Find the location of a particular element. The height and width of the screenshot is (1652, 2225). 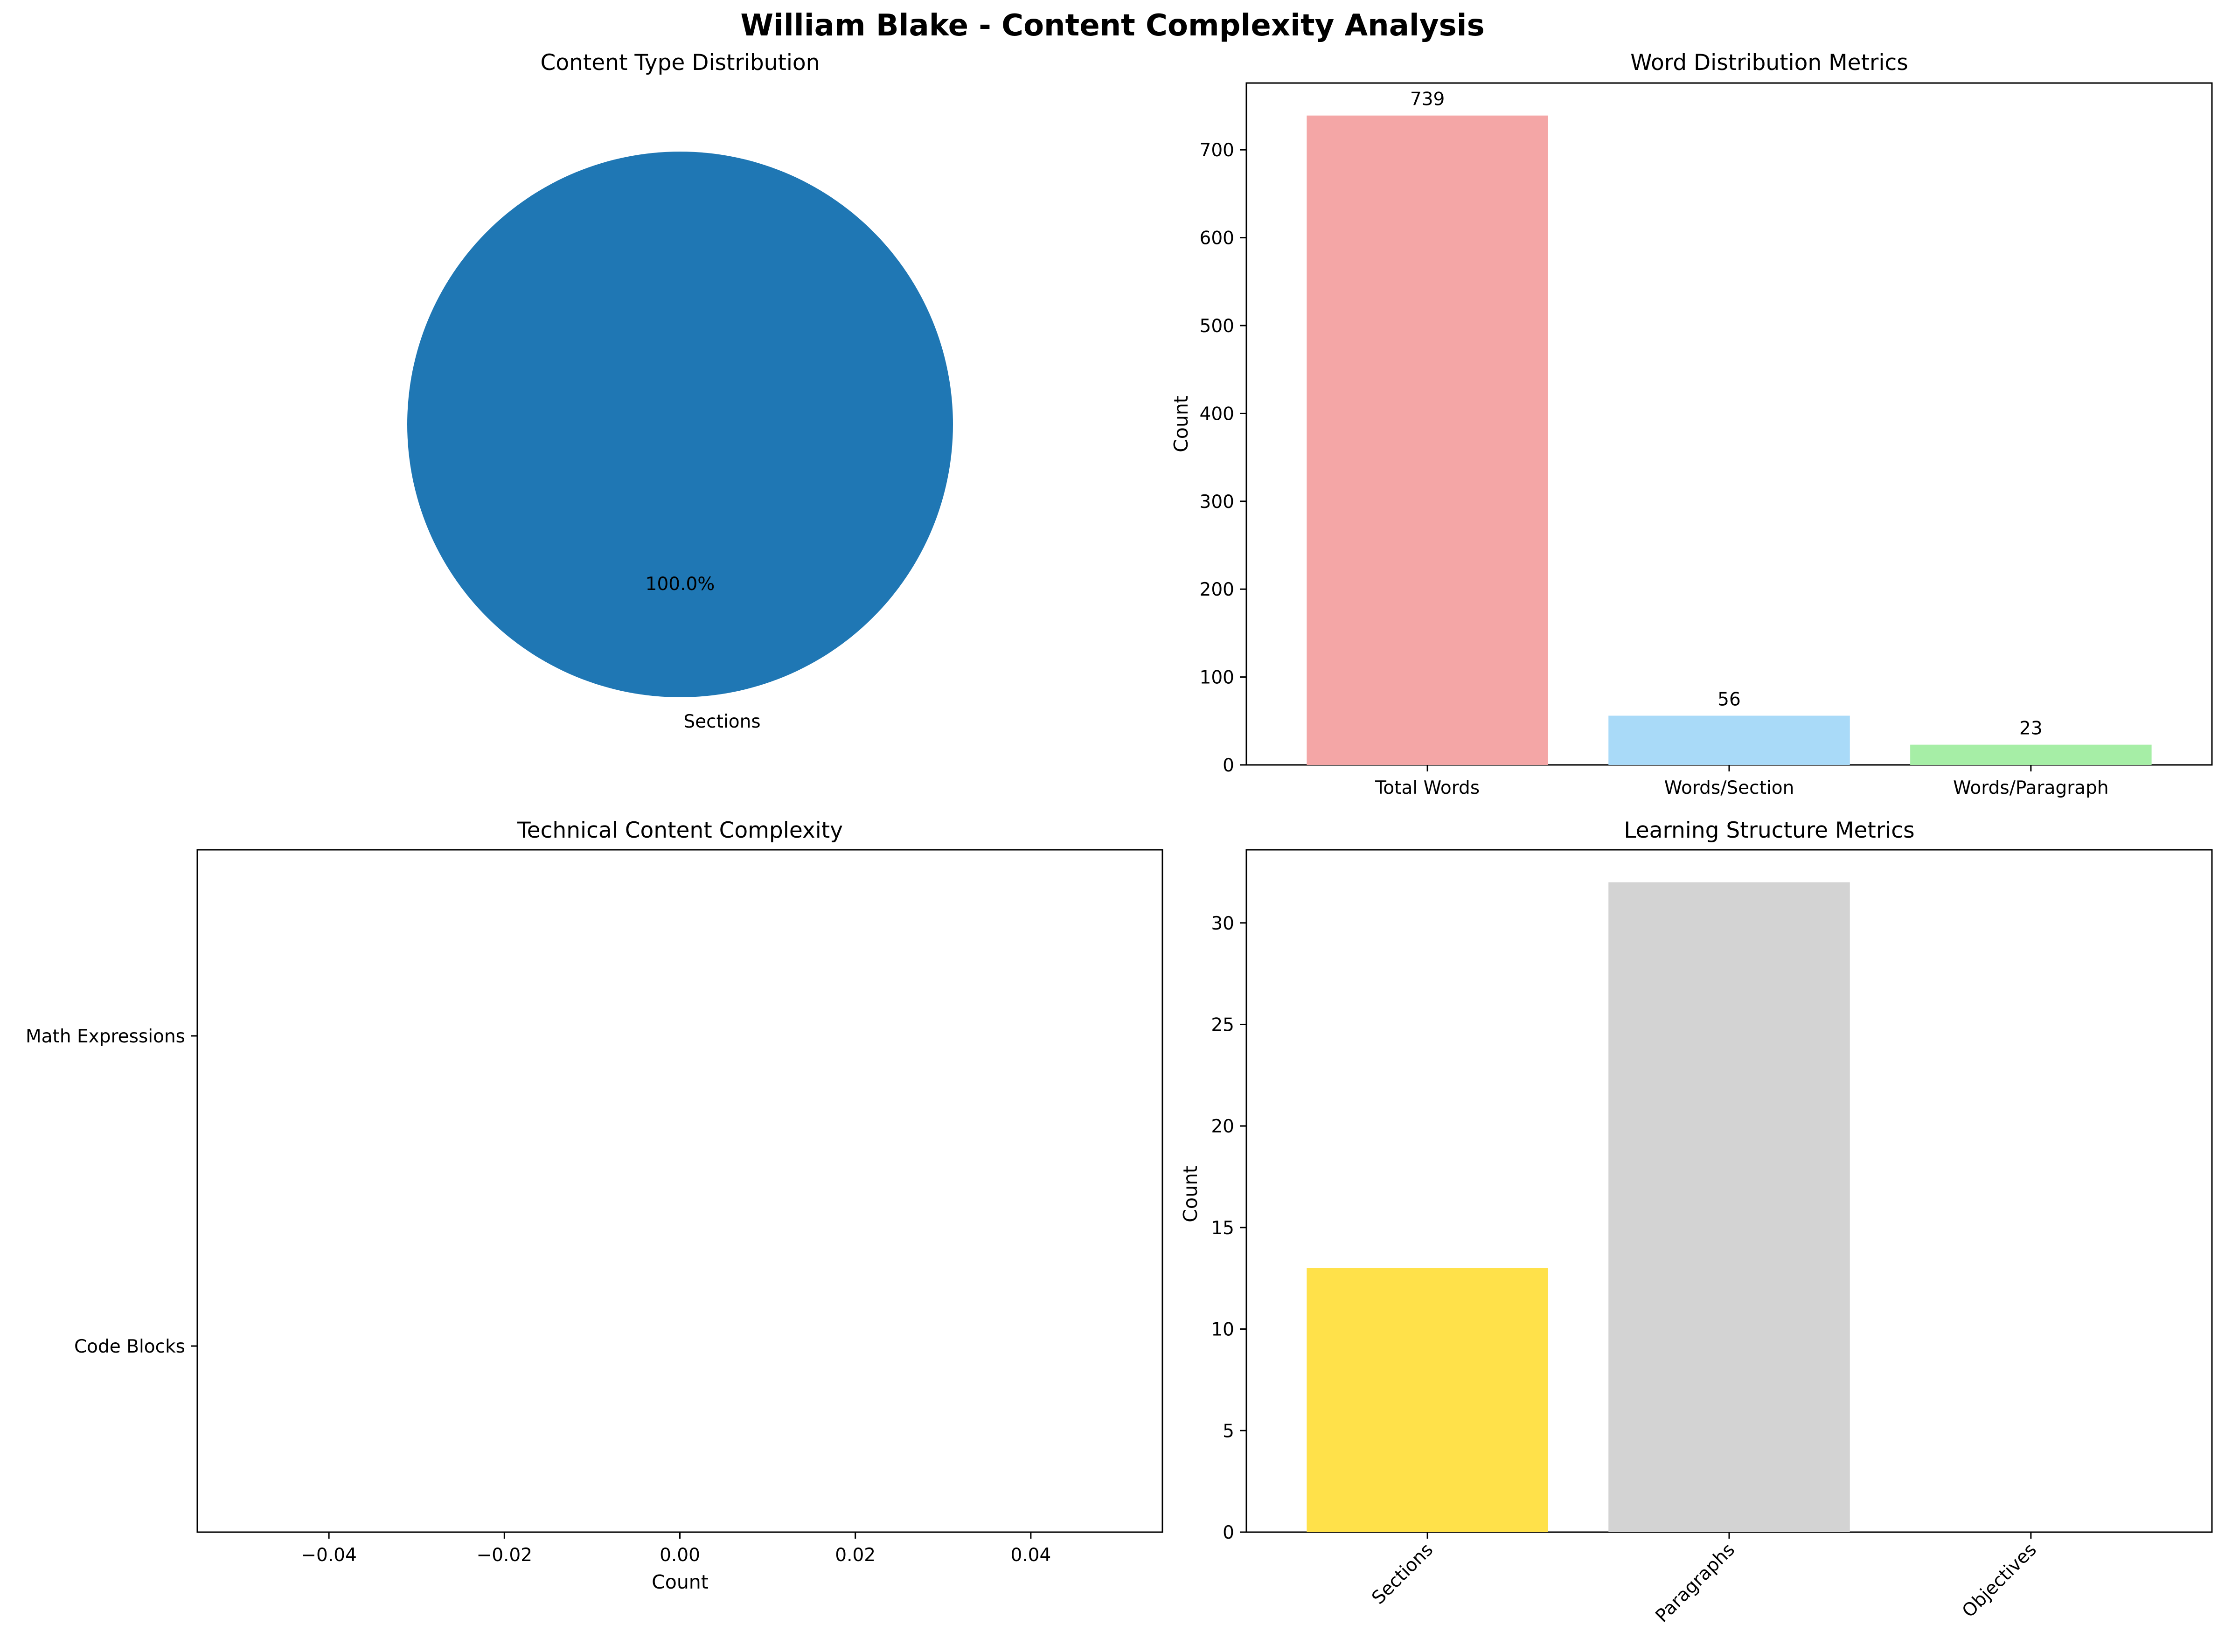

y-tick-label: 25 is located at coordinates (1222, 1024).